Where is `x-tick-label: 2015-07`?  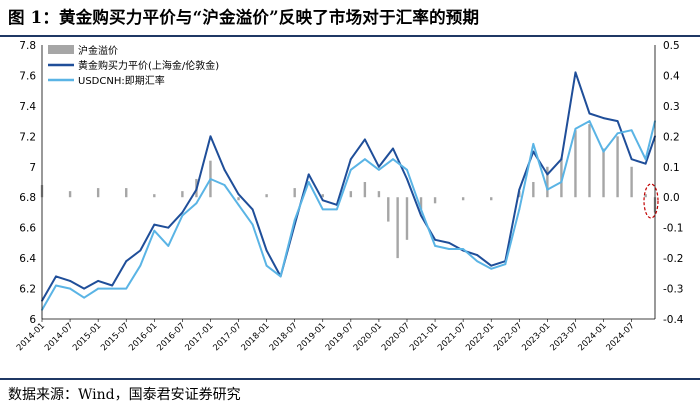
x-tick-label: 2015-07 is located at coordinates (115, 337).